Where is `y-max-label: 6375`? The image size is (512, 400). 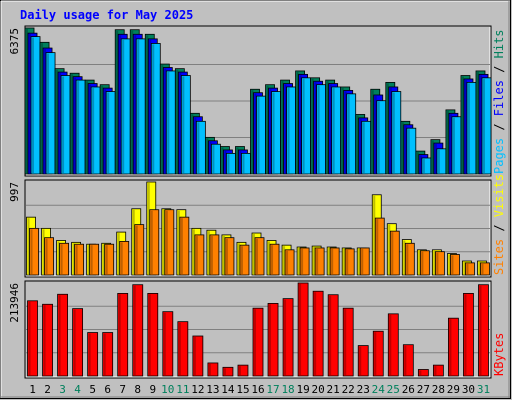
y-max-label: 6375 is located at coordinates (14, 41).